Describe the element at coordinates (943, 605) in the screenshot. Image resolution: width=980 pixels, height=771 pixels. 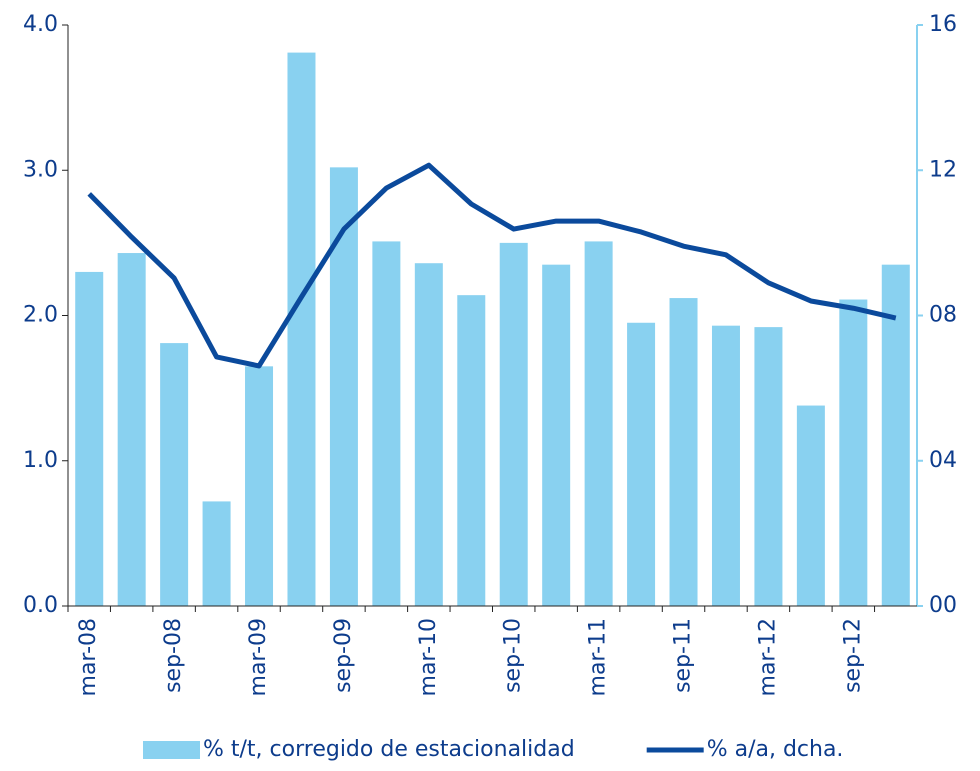
I see `y2-tick-label: 00` at that location.